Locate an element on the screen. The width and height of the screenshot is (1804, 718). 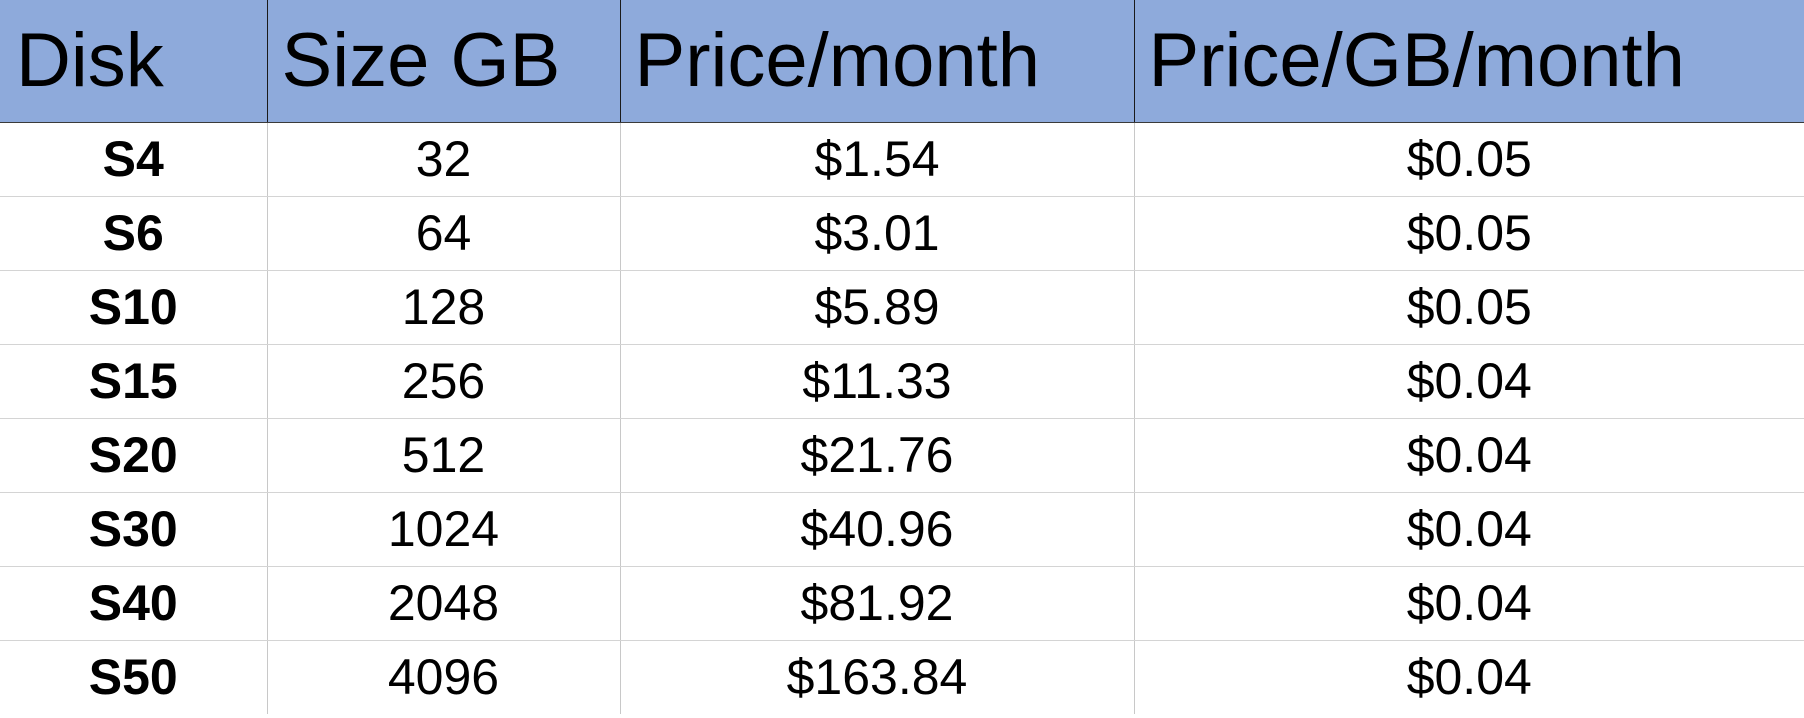
table-row: S15 256 $11.33 $0.04 is located at coordinates (902, 381).